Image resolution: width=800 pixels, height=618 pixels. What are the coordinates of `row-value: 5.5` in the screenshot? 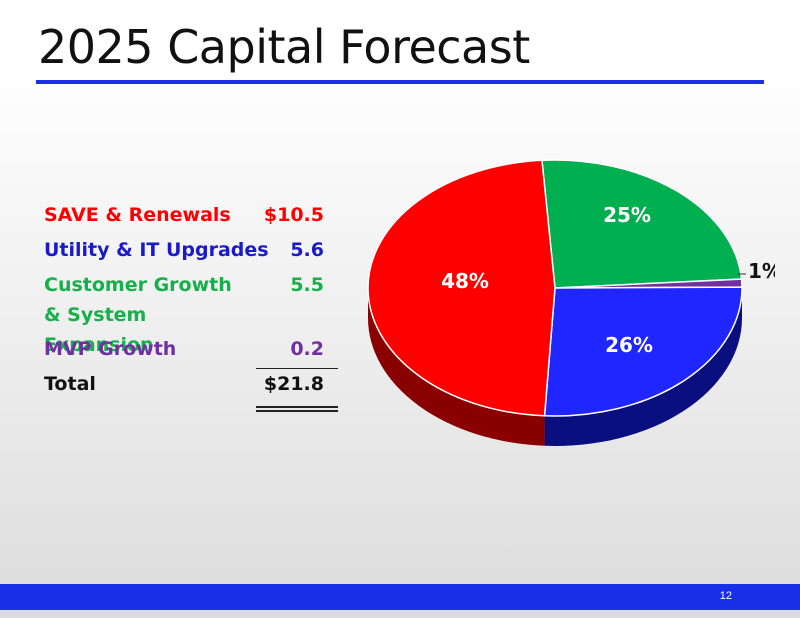 It's located at (307, 285).